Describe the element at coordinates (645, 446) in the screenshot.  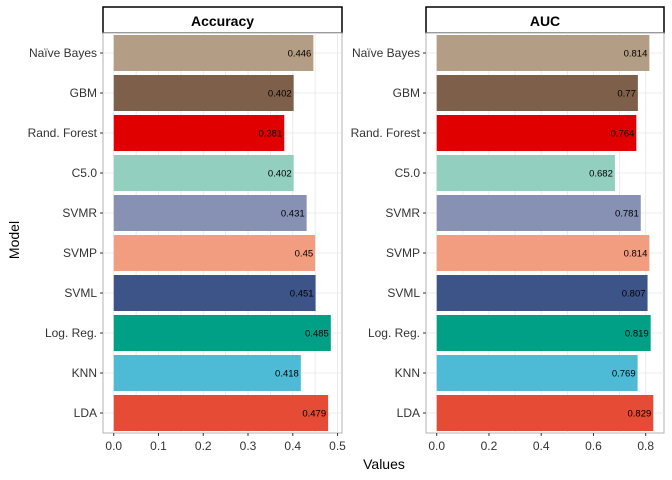
I see `x-tick-label: 0.8` at that location.